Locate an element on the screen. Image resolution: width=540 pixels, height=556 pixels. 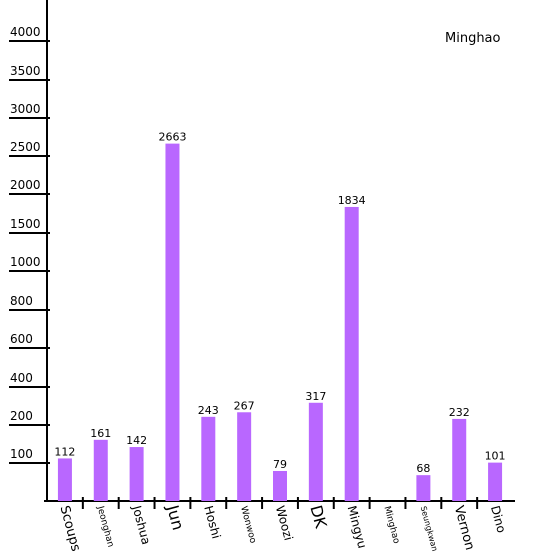
x-category-label: Dino is located at coordinates (498, 519).